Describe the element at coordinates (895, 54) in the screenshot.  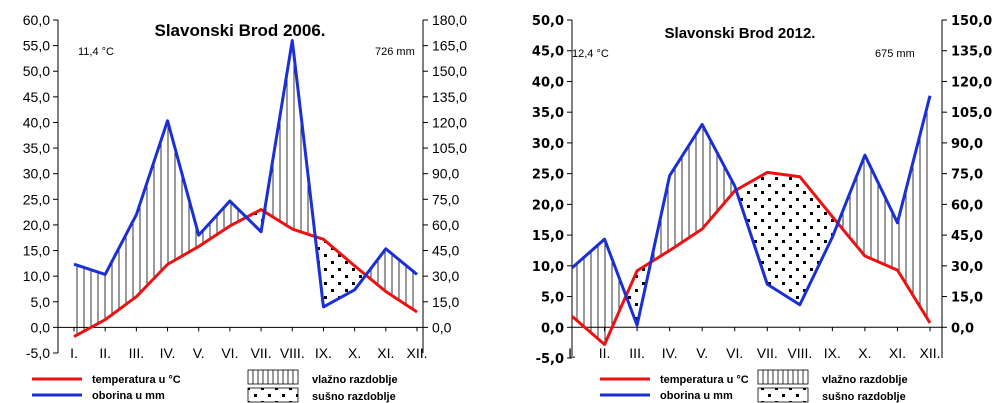
I see `total-precipitation-label: 675 mm` at that location.